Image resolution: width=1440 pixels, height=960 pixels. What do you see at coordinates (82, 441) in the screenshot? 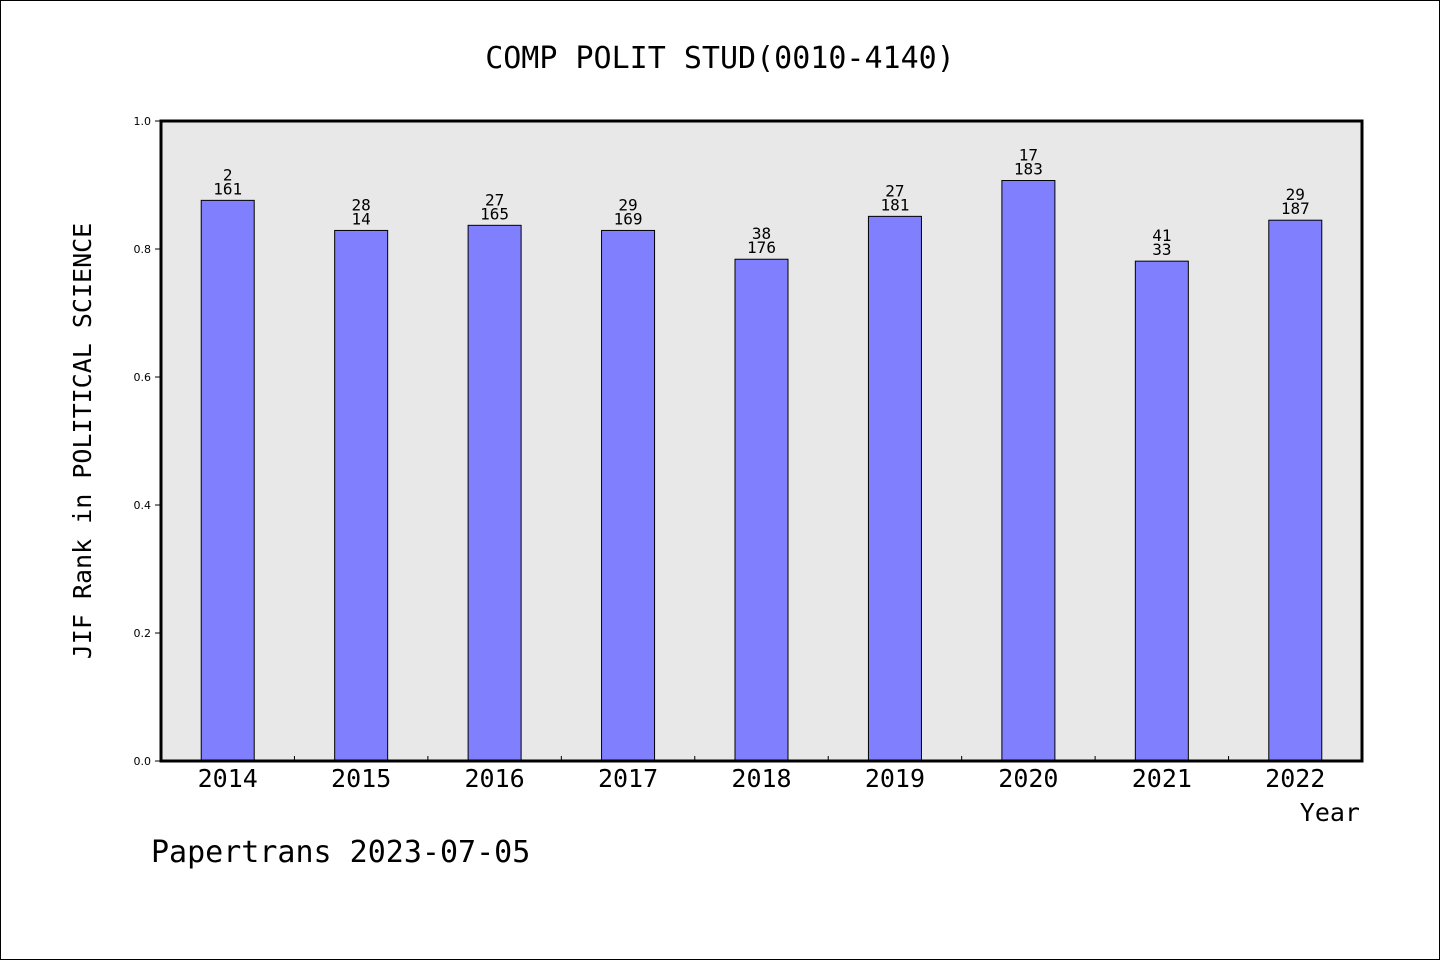
I see `y-axis-label: JIF Rank in POLITICAL SCIENCE` at bounding box center [82, 441].